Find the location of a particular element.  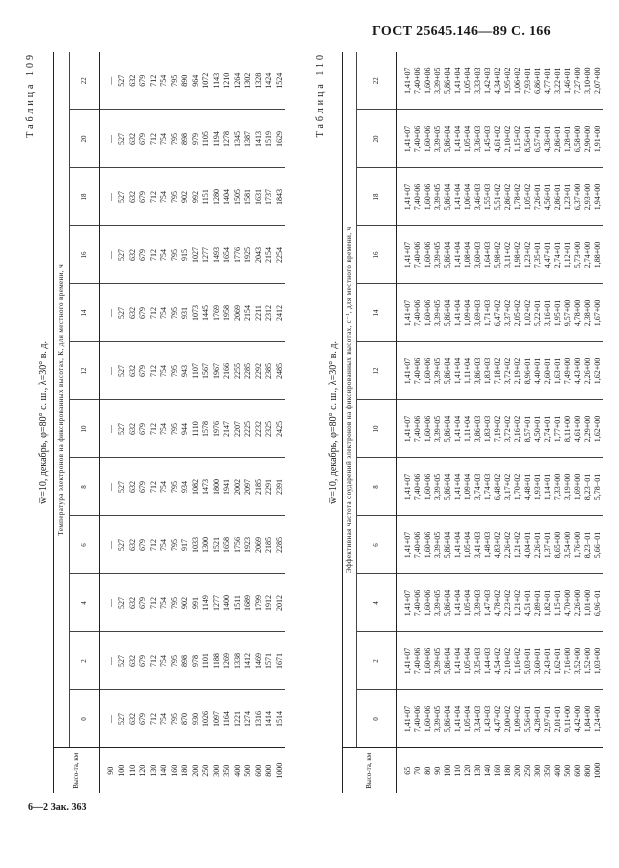

table-cell: 1,42+03 is located at coordinates (488, 81).